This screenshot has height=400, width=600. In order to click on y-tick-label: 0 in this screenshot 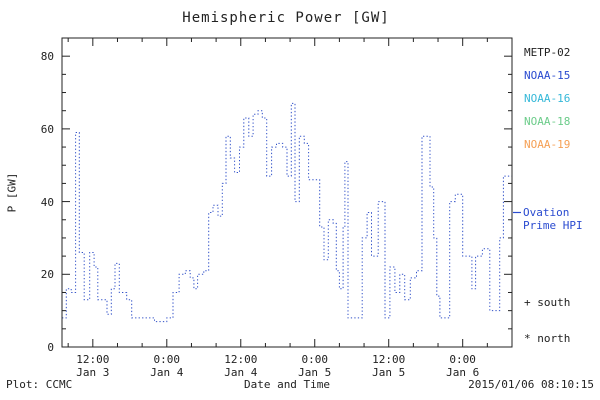, I will do `click(50, 347)`.